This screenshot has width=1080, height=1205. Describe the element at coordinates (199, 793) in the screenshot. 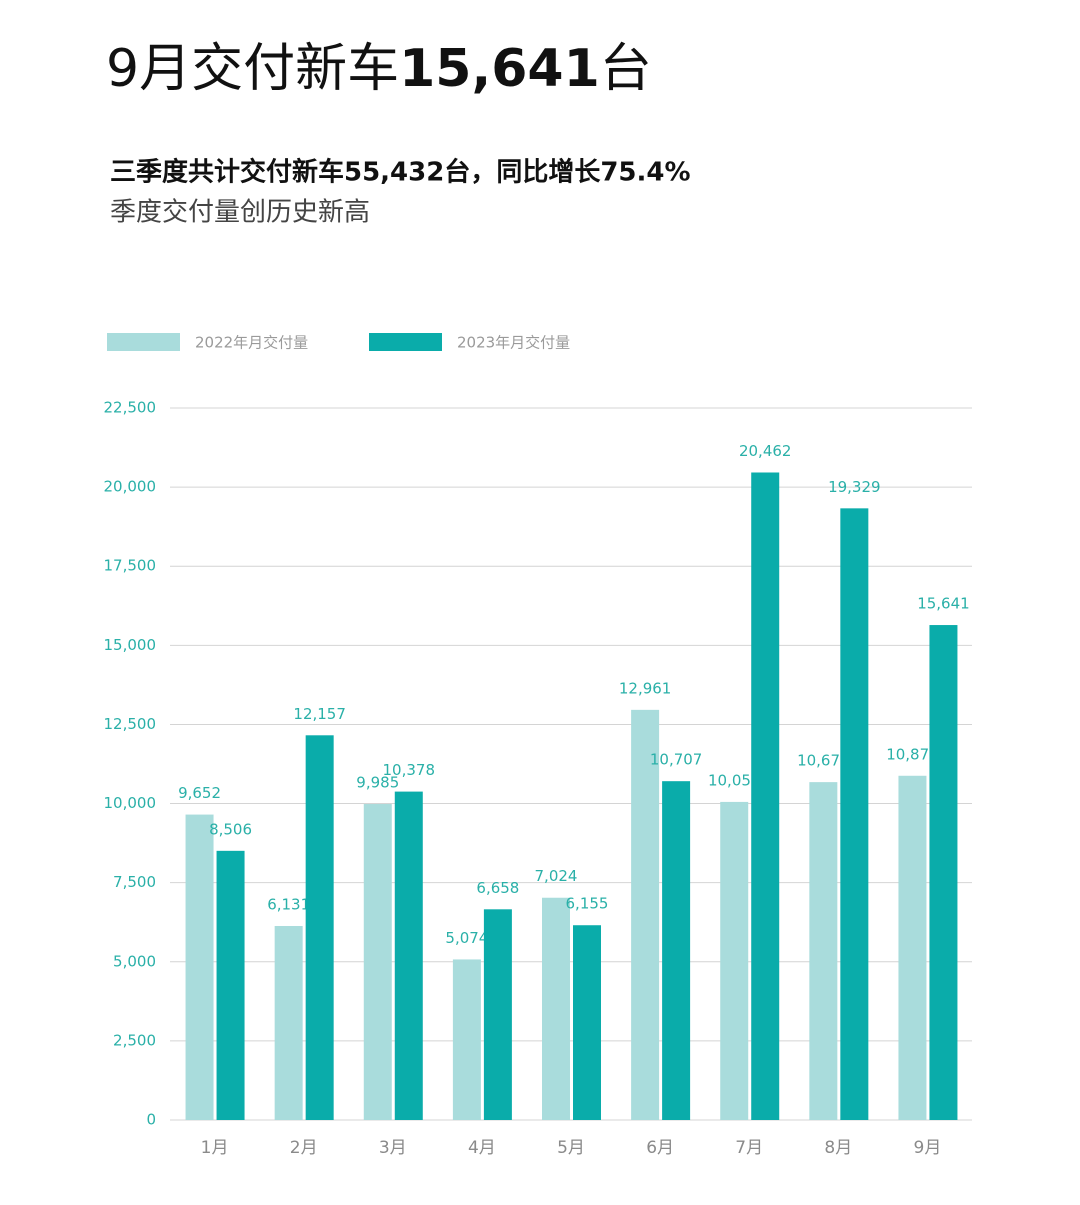

I see `data-label: 9,652` at that location.